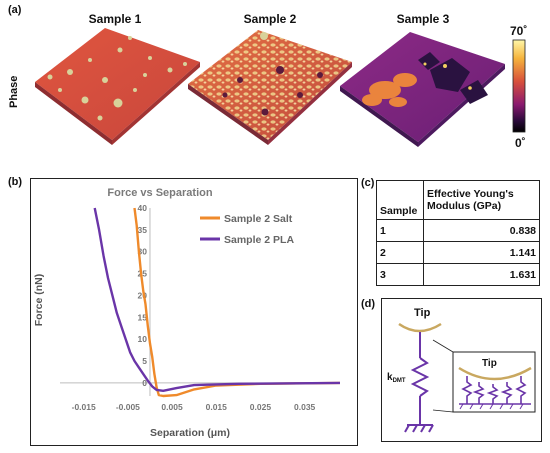 Image resolution: width=550 pixels, height=453 pixels. Describe the element at coordinates (159, 193) in the screenshot. I see `chart-title: Force vs Separation` at that location.